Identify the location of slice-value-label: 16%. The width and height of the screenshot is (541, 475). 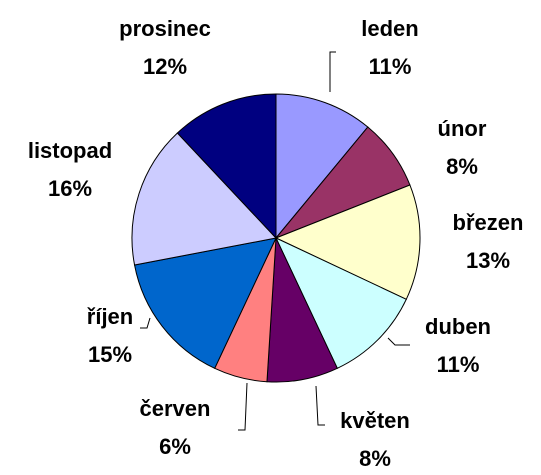
(70, 188).